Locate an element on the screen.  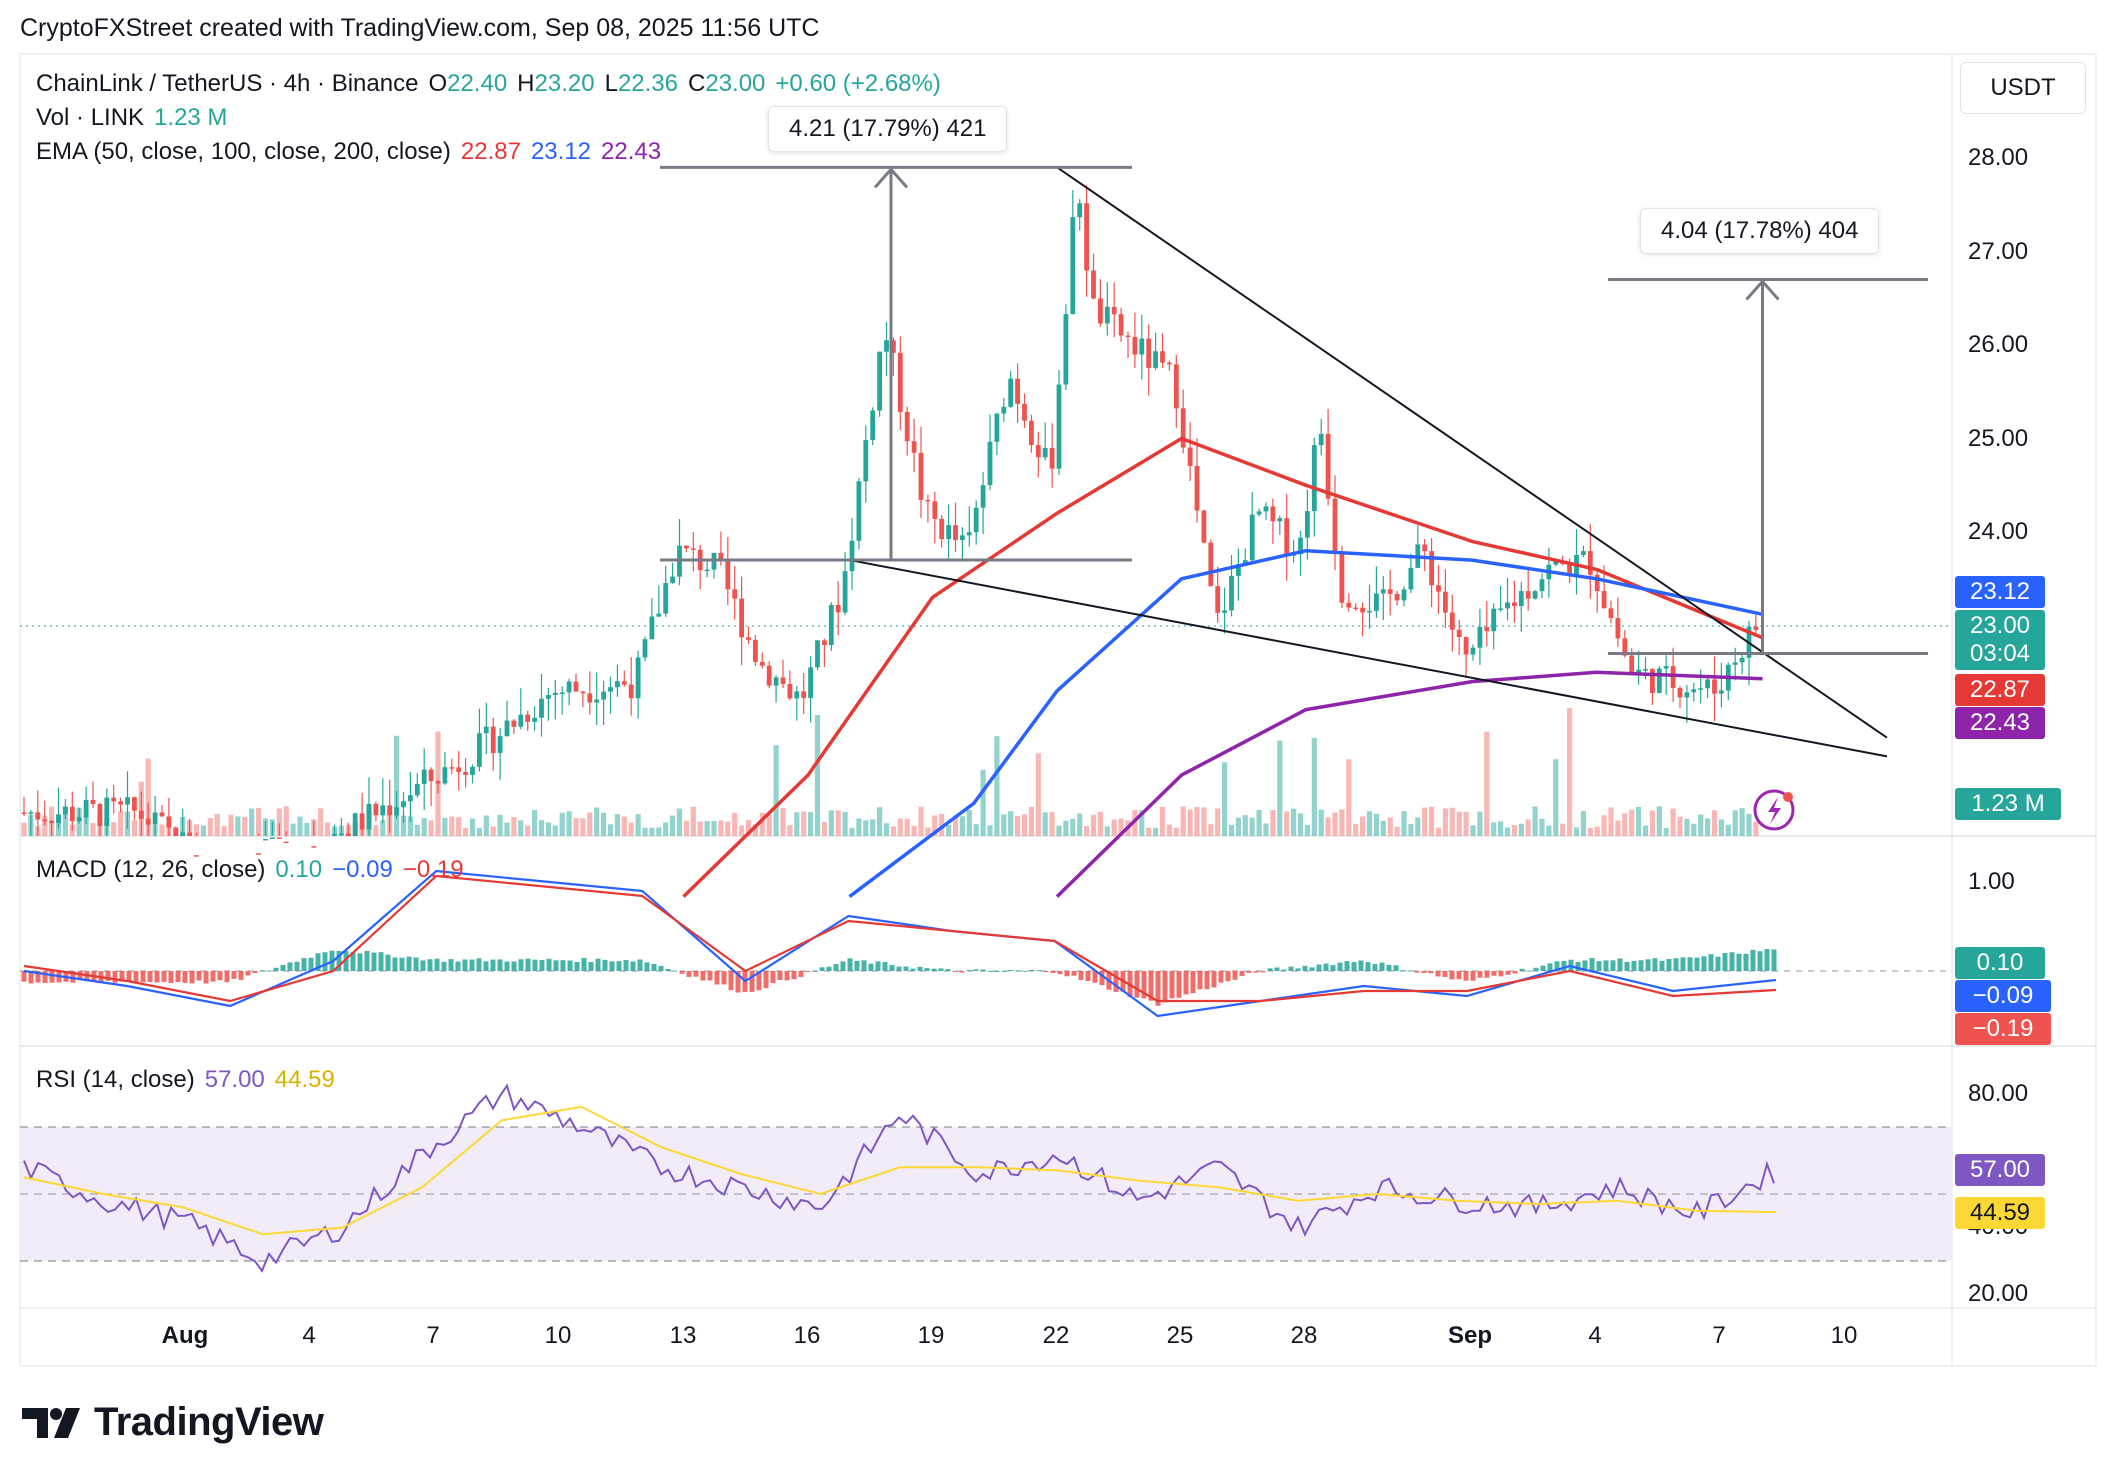
legend-macd-hist-value: 0.10 is located at coordinates (299, 869).